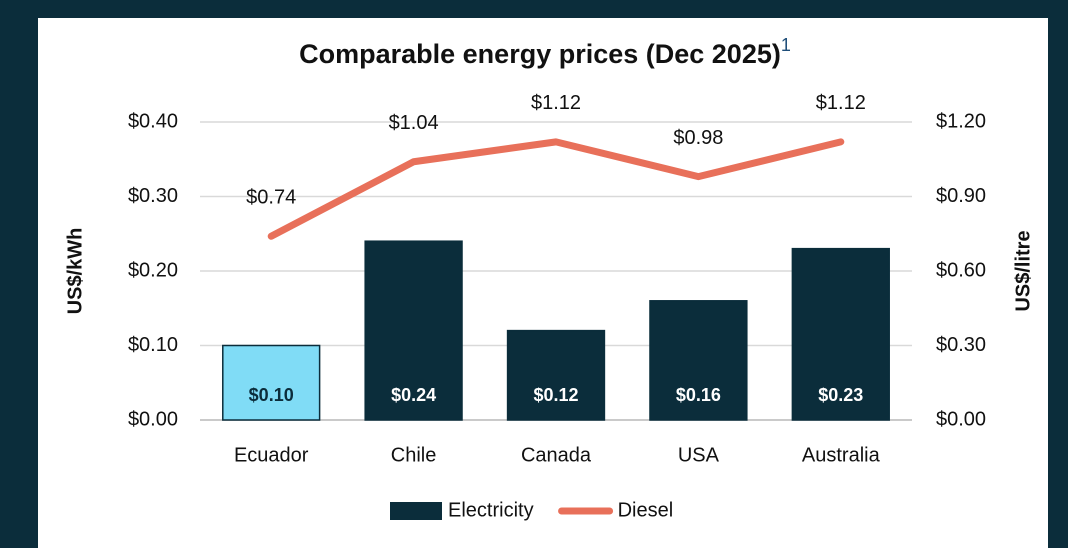  Describe the element at coordinates (271, 198) in the screenshot. I see `line-label: $0.74` at that location.